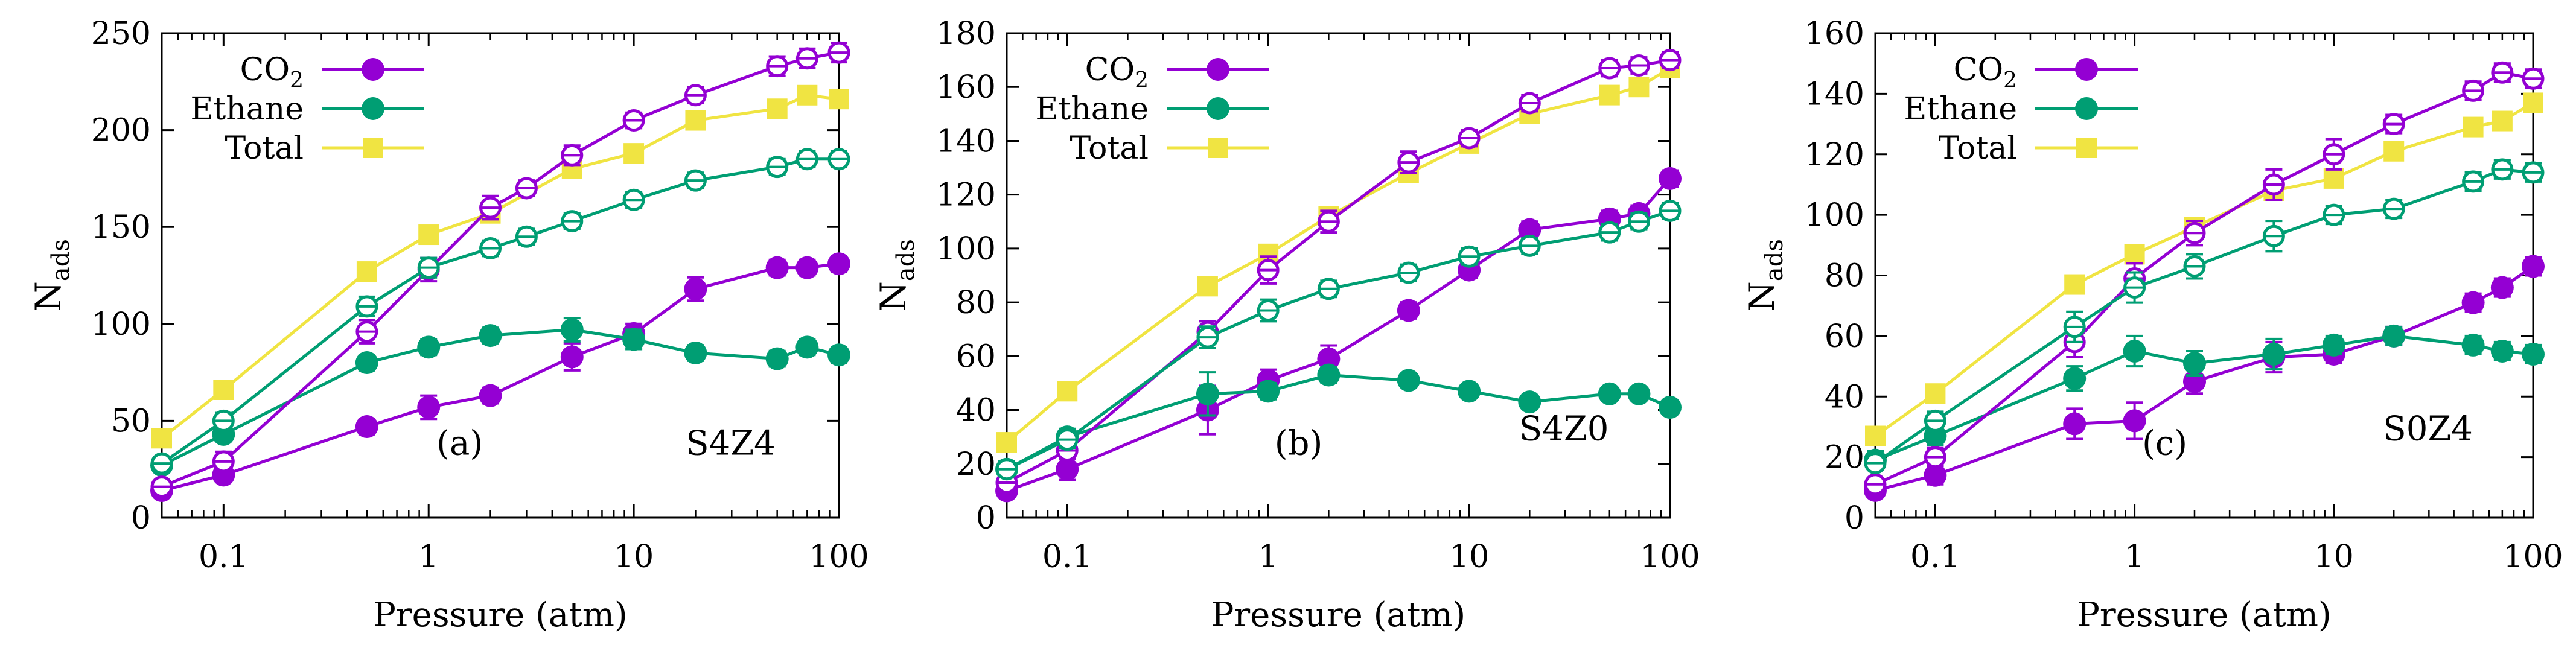 The image size is (2576, 645). I want to click on panel-label: (c), so click(2164, 444).